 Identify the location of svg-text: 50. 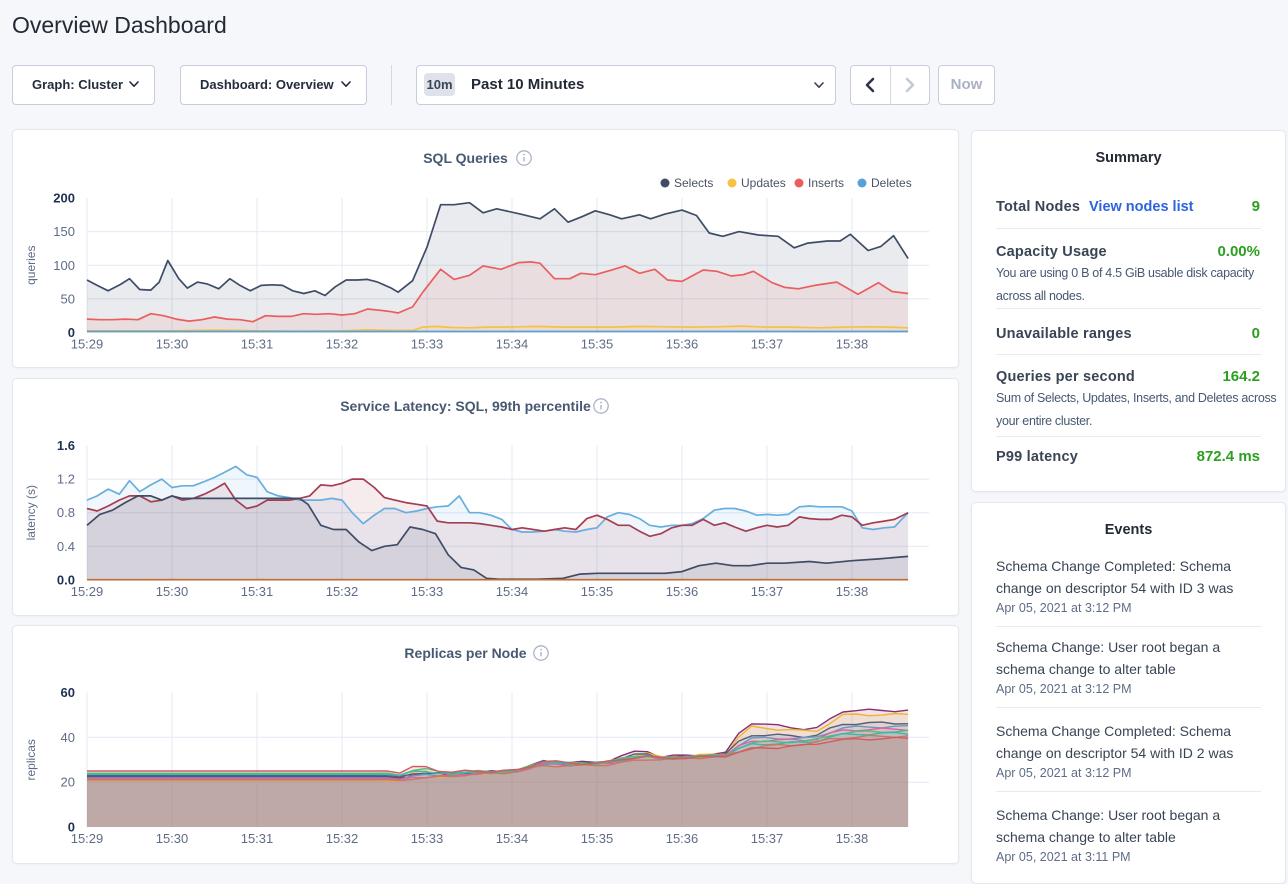
(68, 298).